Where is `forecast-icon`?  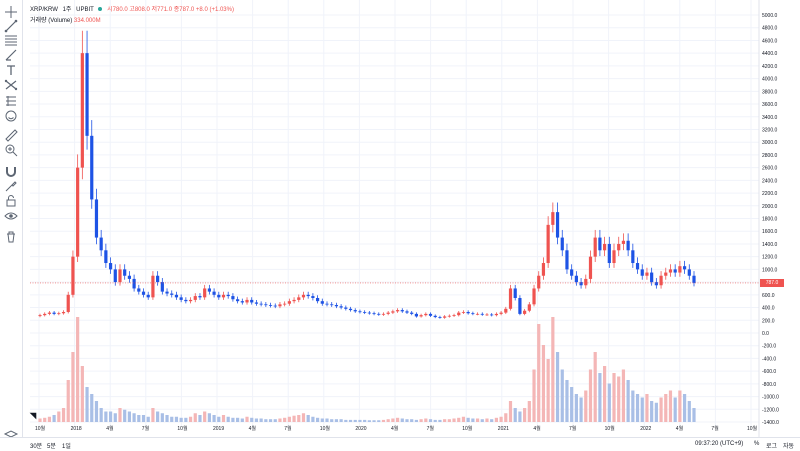
forecast-icon is located at coordinates (11, 101).